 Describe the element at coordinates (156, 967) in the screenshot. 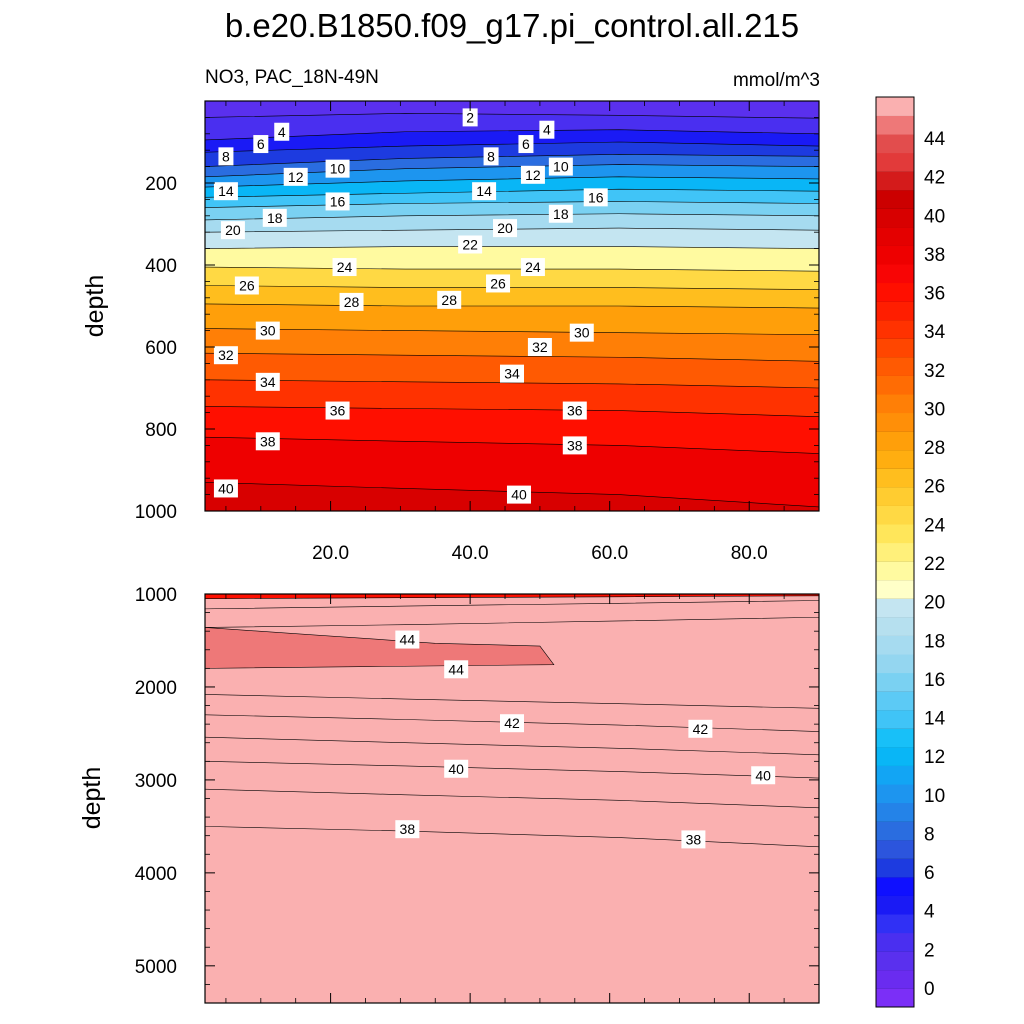

I see `y-tick-label: 5000` at that location.